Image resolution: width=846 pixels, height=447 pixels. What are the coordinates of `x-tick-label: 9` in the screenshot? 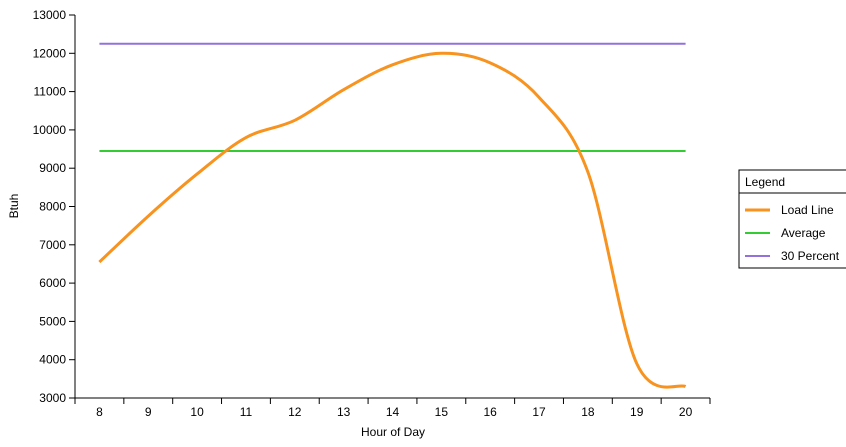 It's located at (148, 412).